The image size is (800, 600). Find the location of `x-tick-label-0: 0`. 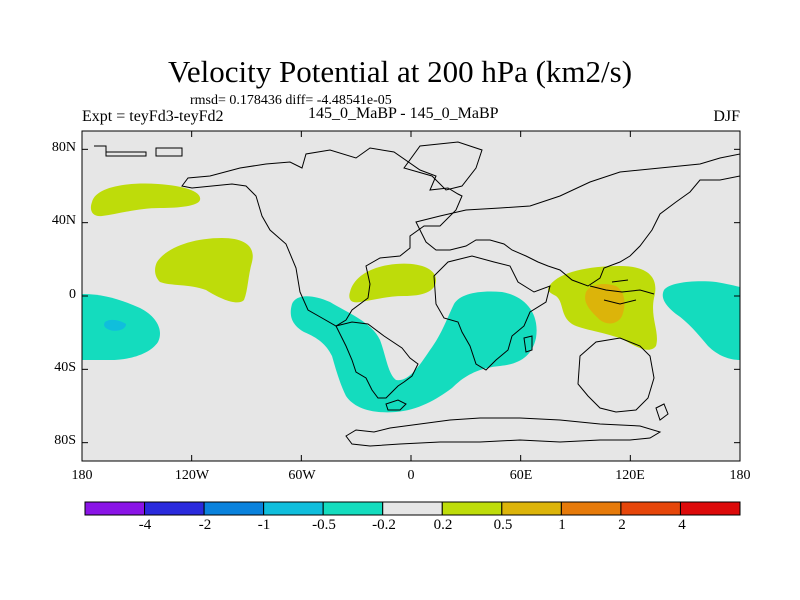

x-tick-label-0: 0 is located at coordinates (411, 475).